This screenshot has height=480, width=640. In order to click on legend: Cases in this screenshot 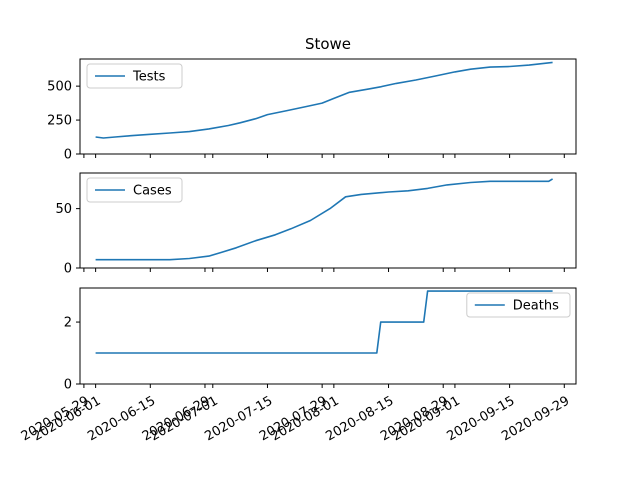, I will do `click(134, 190)`.